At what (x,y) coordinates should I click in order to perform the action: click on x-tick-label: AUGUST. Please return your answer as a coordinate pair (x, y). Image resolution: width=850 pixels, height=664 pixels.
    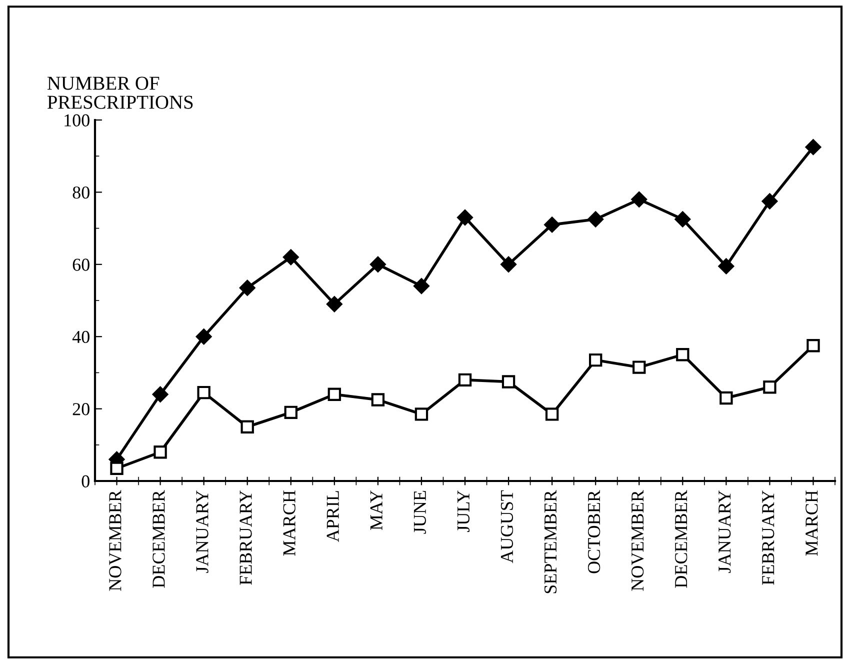
    Looking at the image, I should click on (507, 527).